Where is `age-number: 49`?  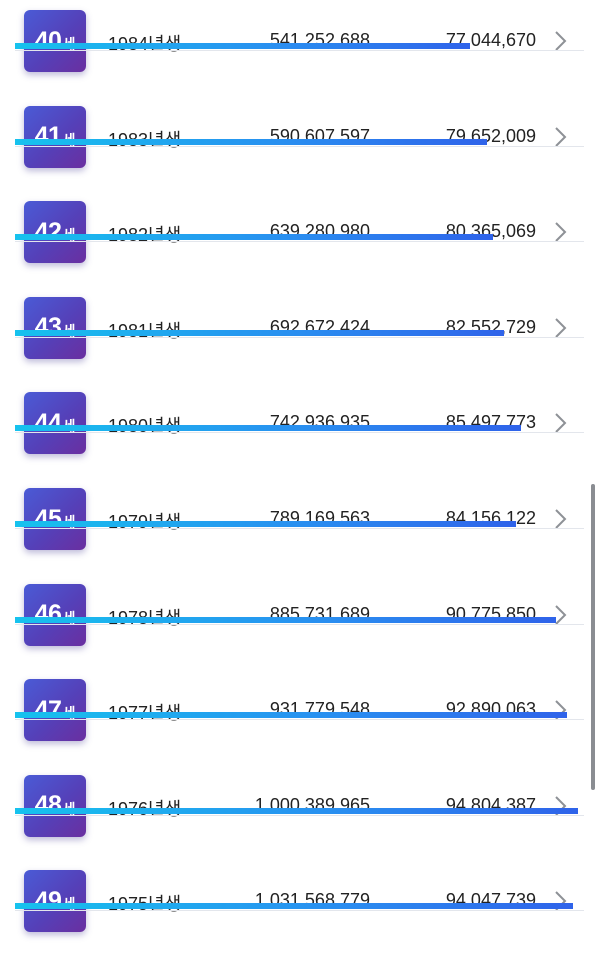 age-number: 49 is located at coordinates (48, 900).